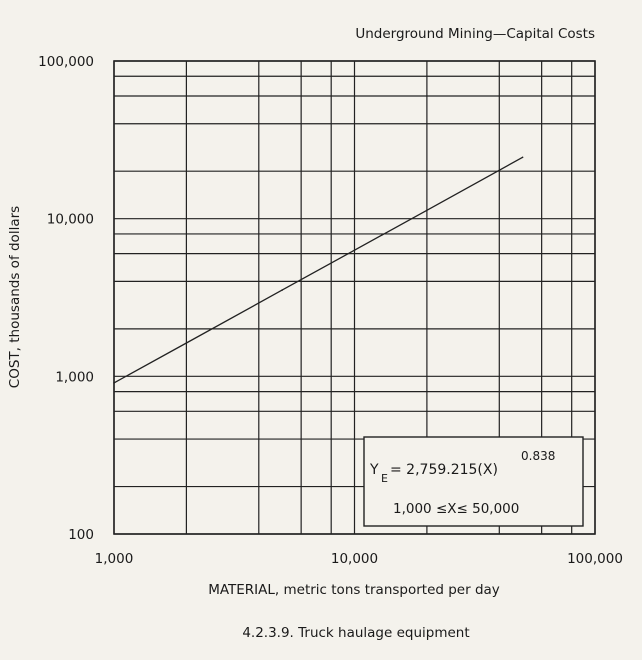  What do you see at coordinates (444, 470) in the screenshot?
I see `equation-rhs: = 2,759.215(X)` at bounding box center [444, 470].